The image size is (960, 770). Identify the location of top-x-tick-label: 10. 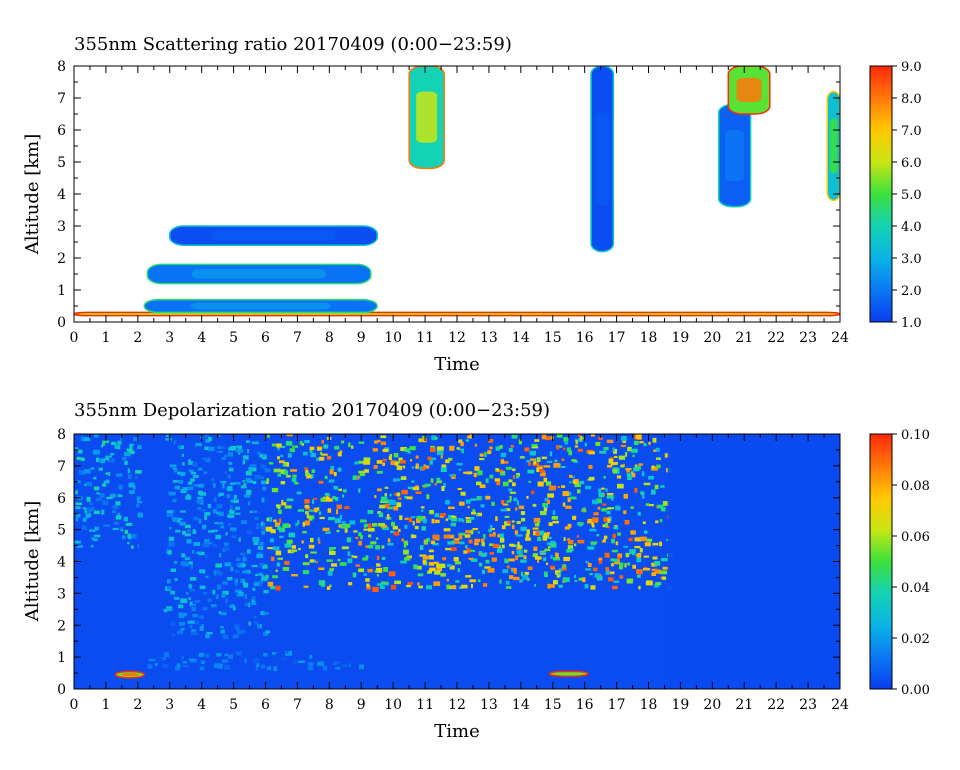
(393, 338).